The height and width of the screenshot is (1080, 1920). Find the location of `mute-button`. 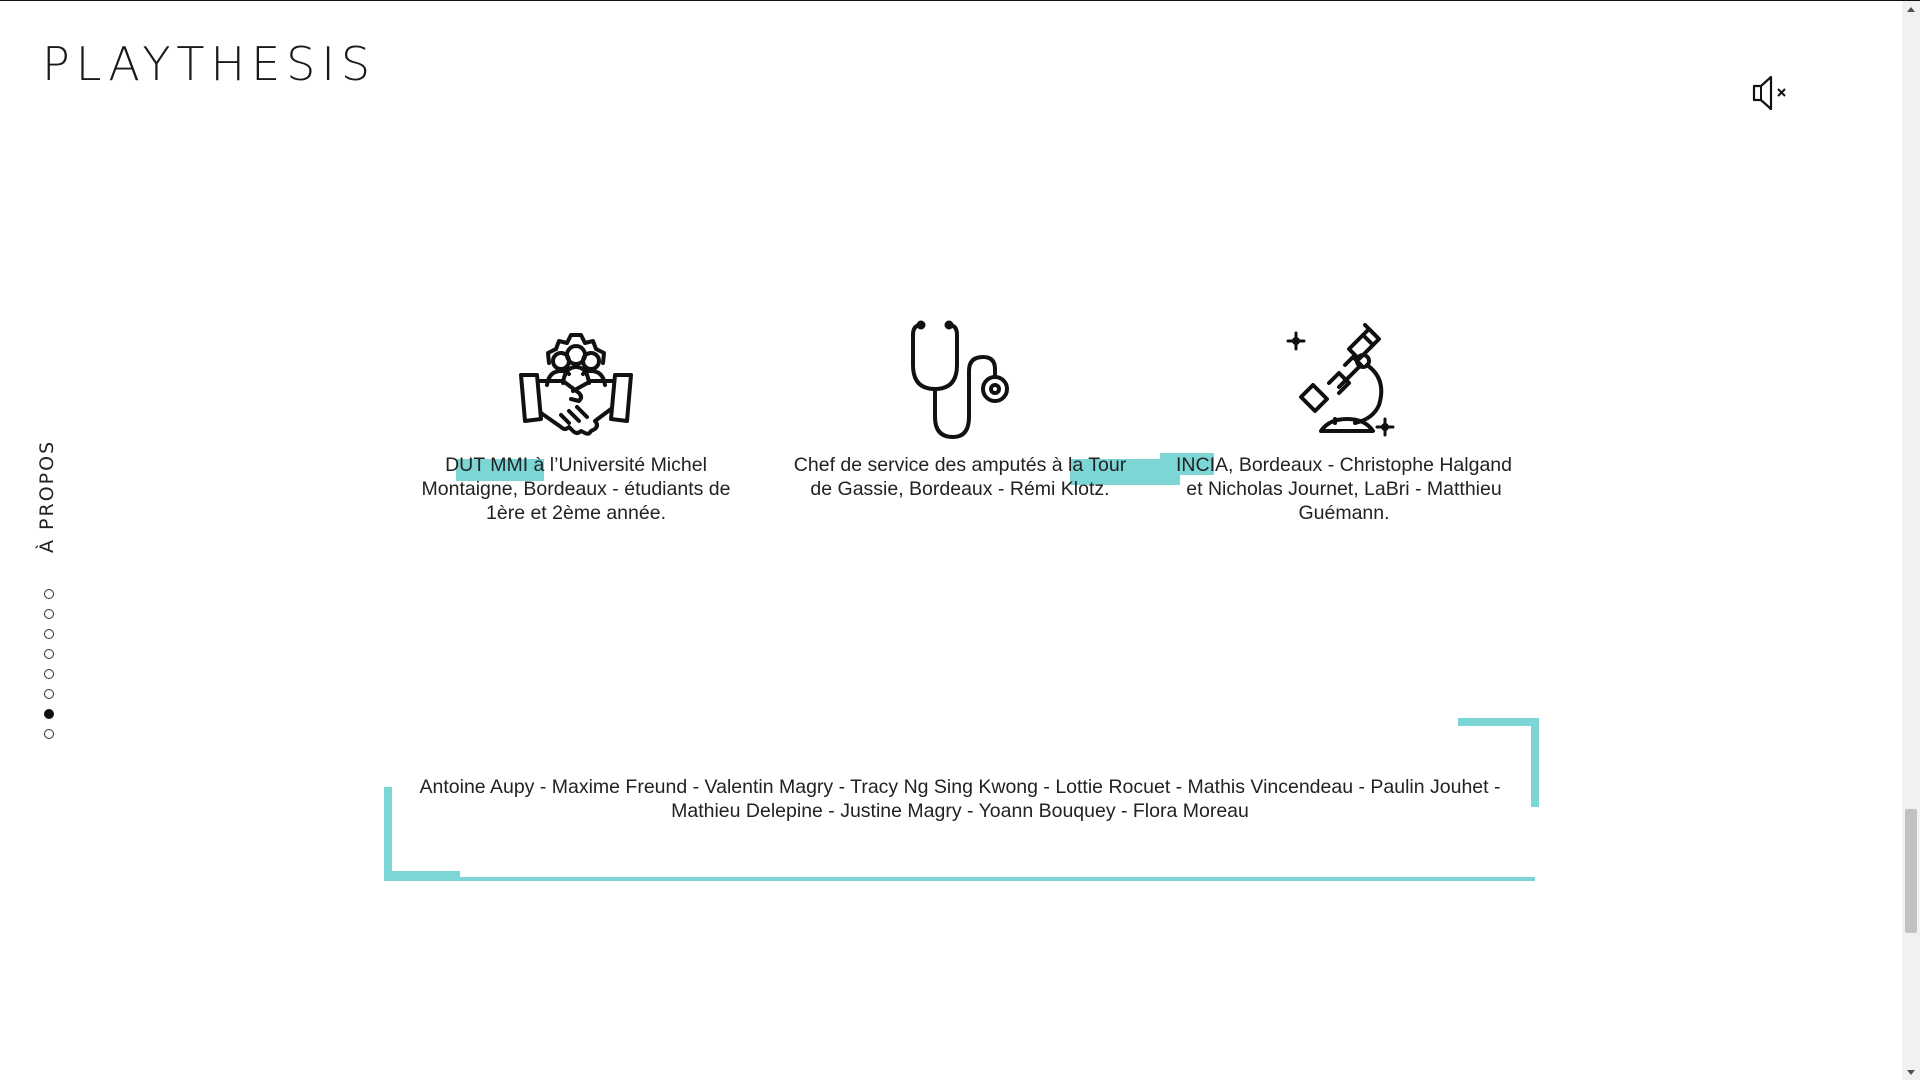

mute-button is located at coordinates (1772, 93).